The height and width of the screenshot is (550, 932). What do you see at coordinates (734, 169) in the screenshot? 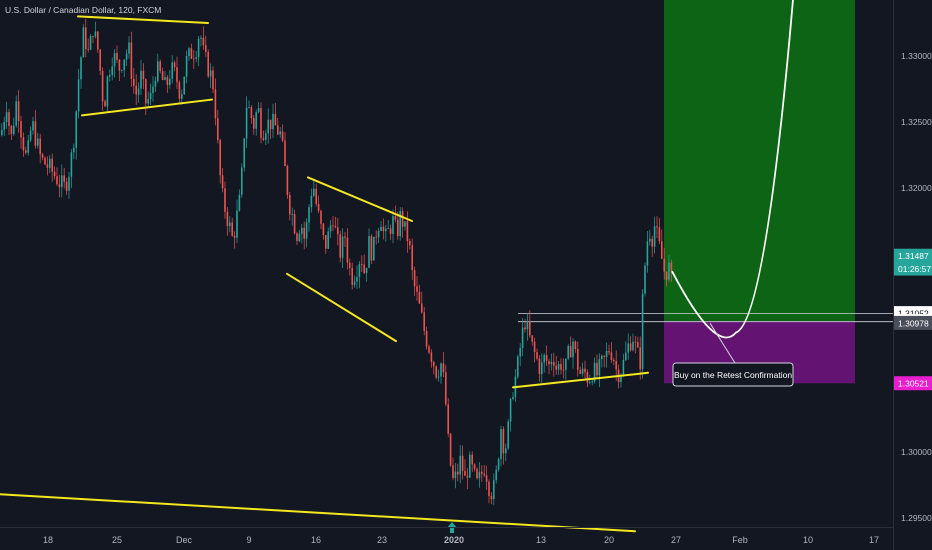
I see `projected-price-path` at bounding box center [734, 169].